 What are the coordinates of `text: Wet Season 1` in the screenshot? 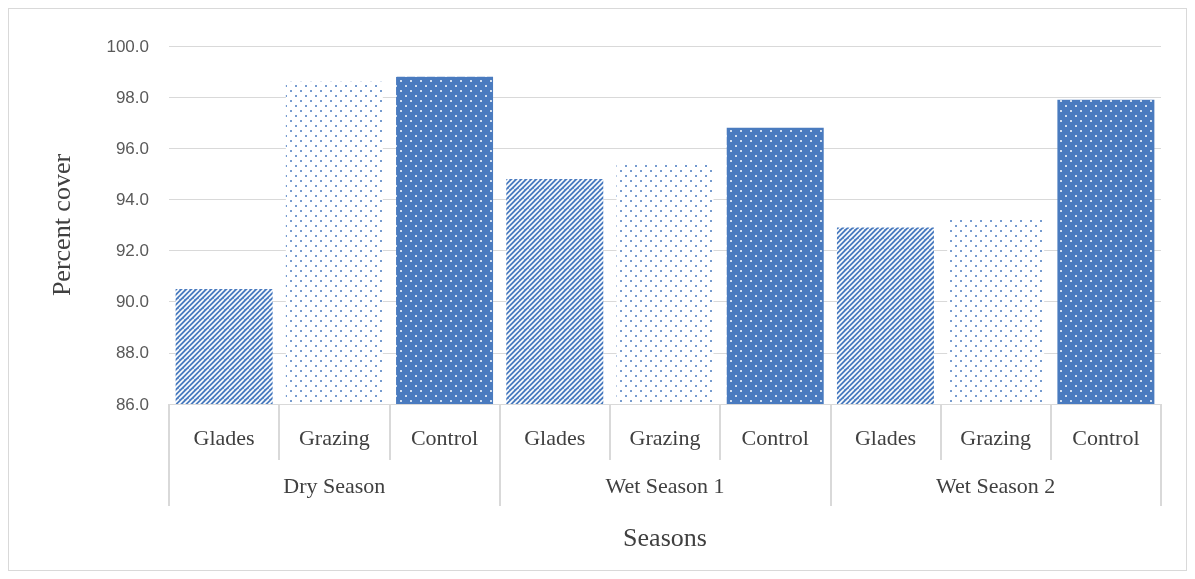 It's located at (665, 485).